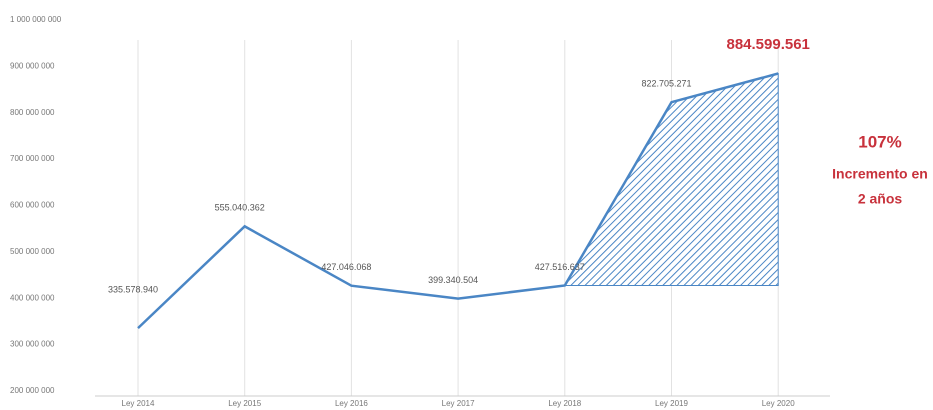 The width and height of the screenshot is (933, 410). What do you see at coordinates (32, 344) in the screenshot?
I see `y-tick-label: 300 000 000` at bounding box center [32, 344].